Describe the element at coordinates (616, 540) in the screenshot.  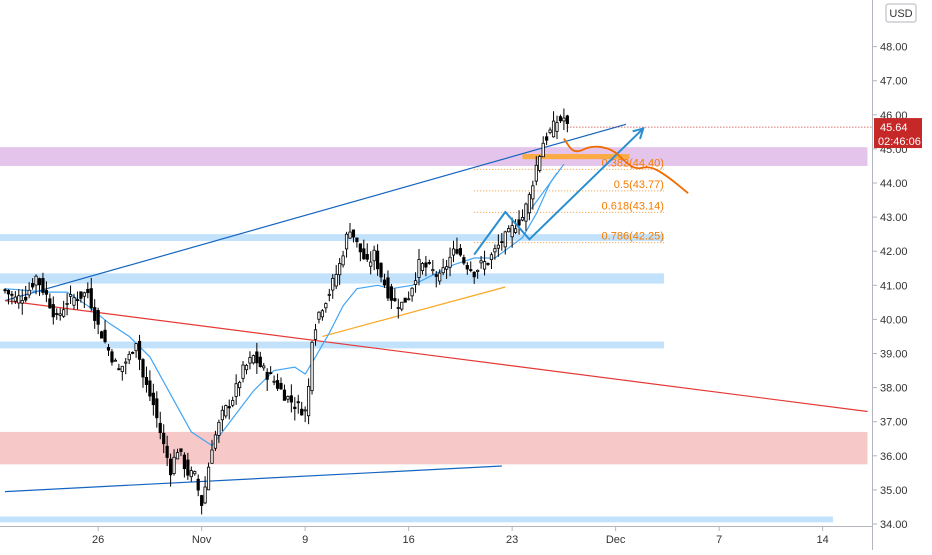
I see `time-tick-label: Dec` at that location.